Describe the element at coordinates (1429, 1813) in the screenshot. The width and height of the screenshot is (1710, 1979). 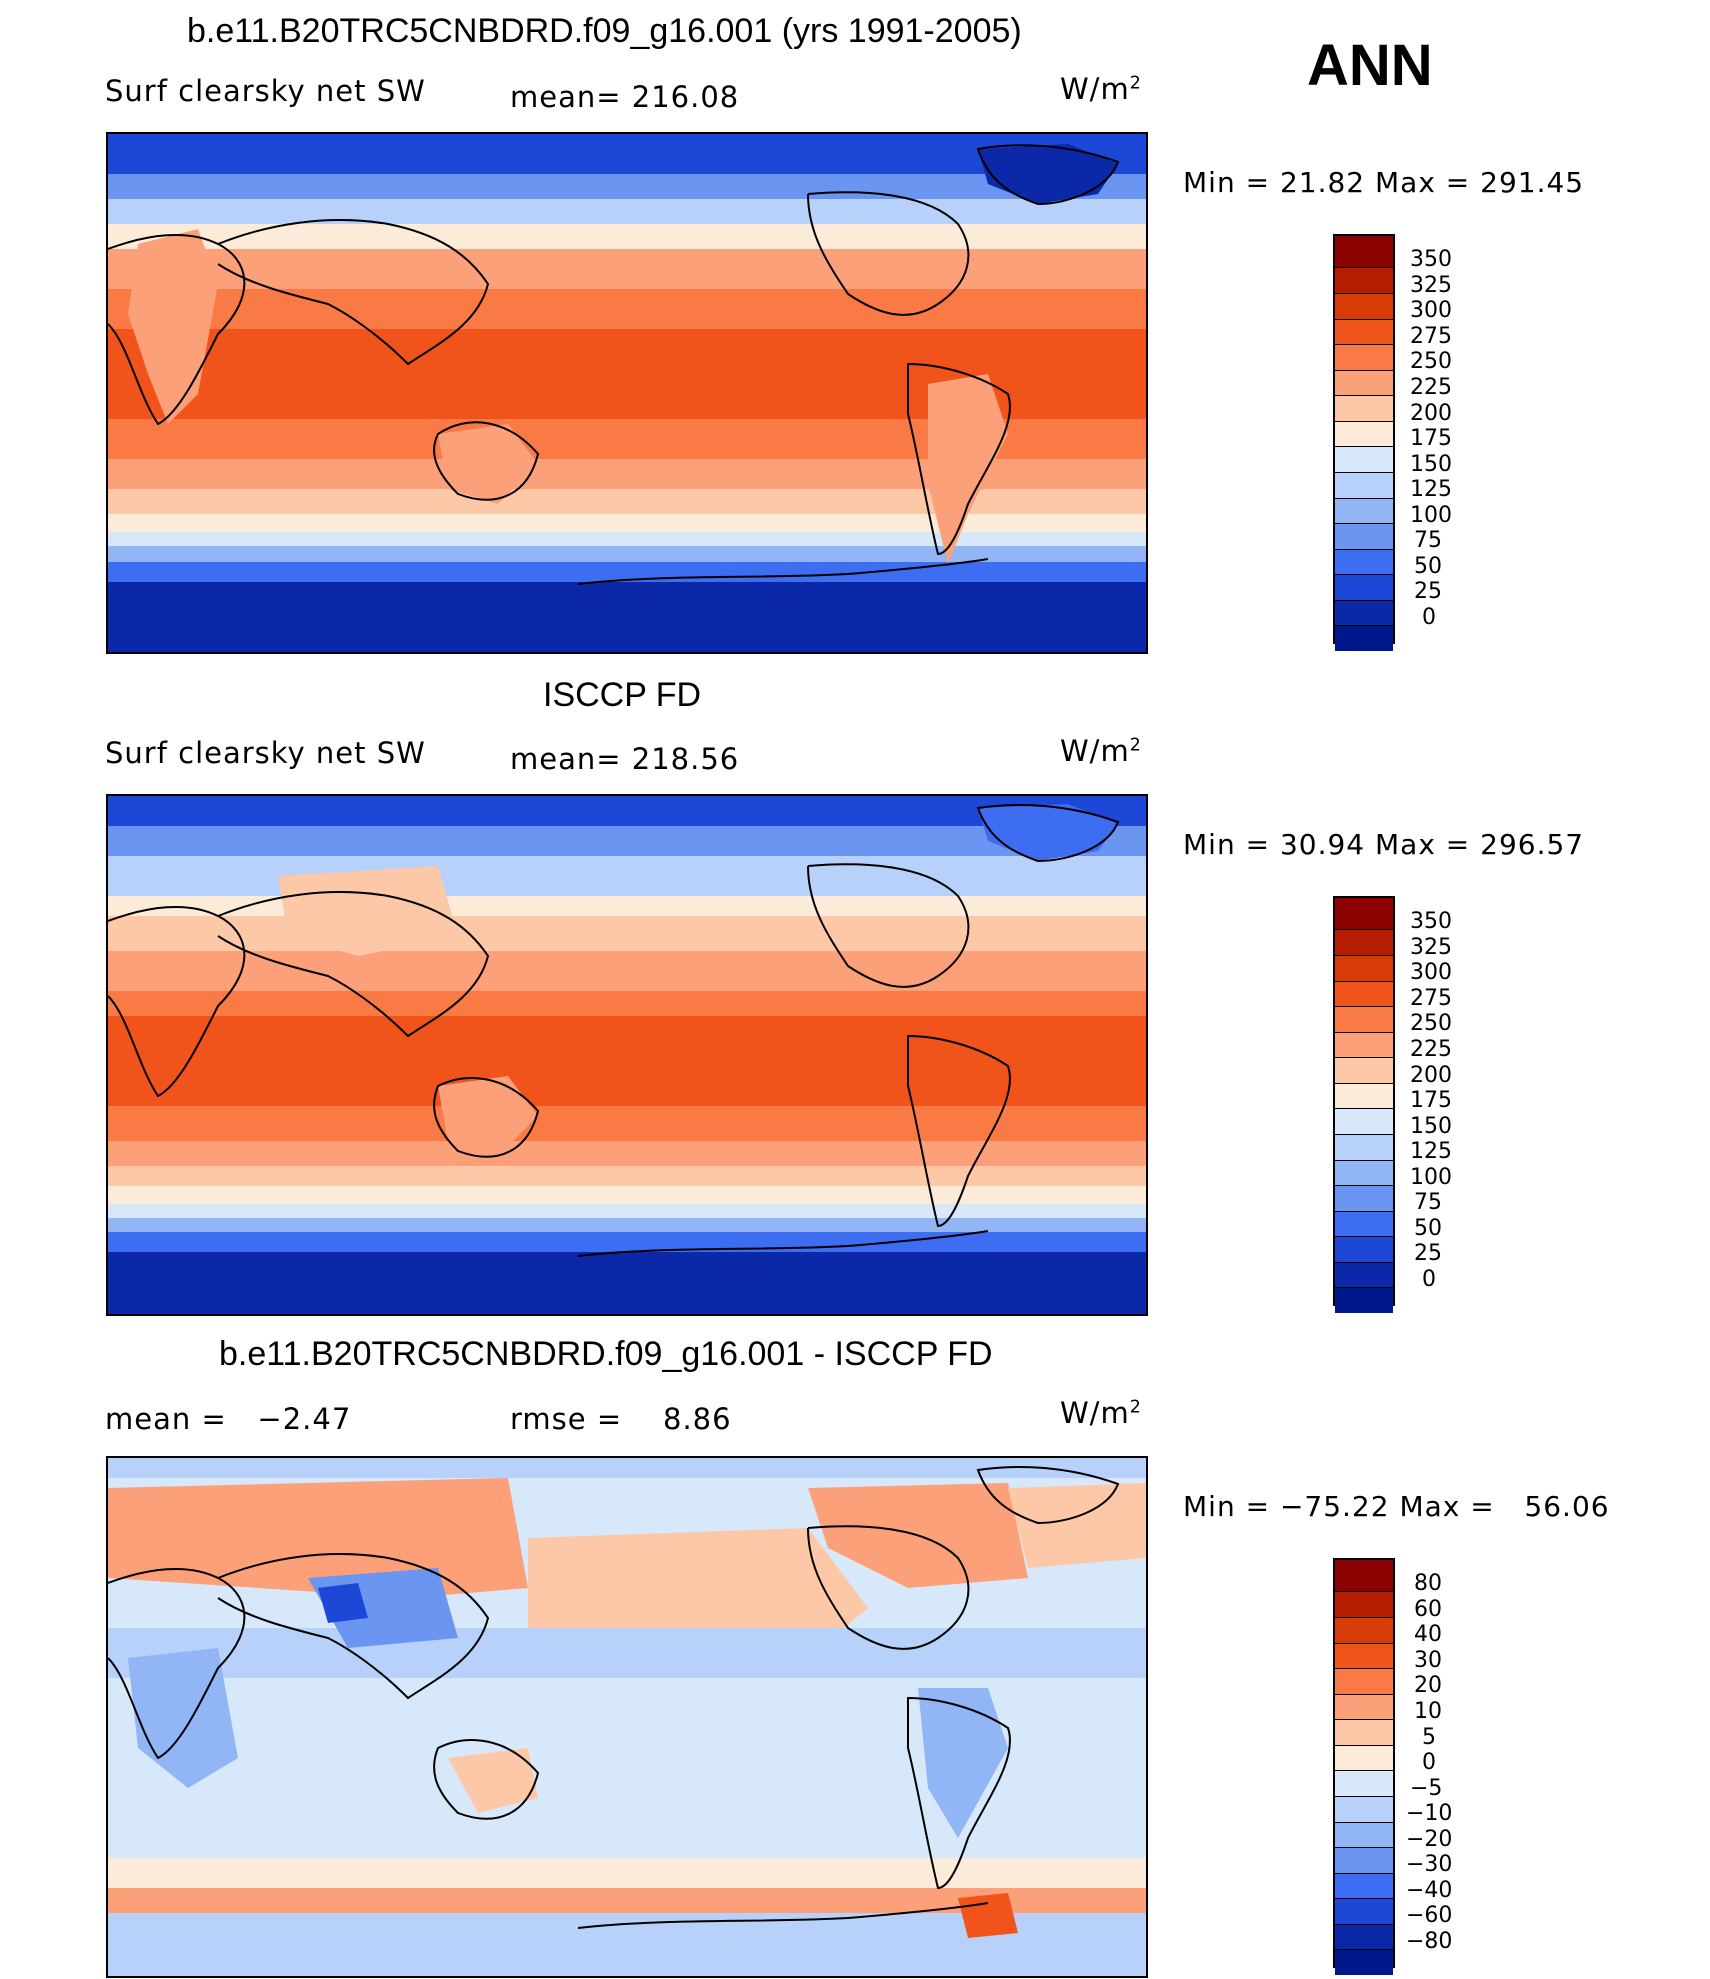
I see `cb3-label: −10` at that location.